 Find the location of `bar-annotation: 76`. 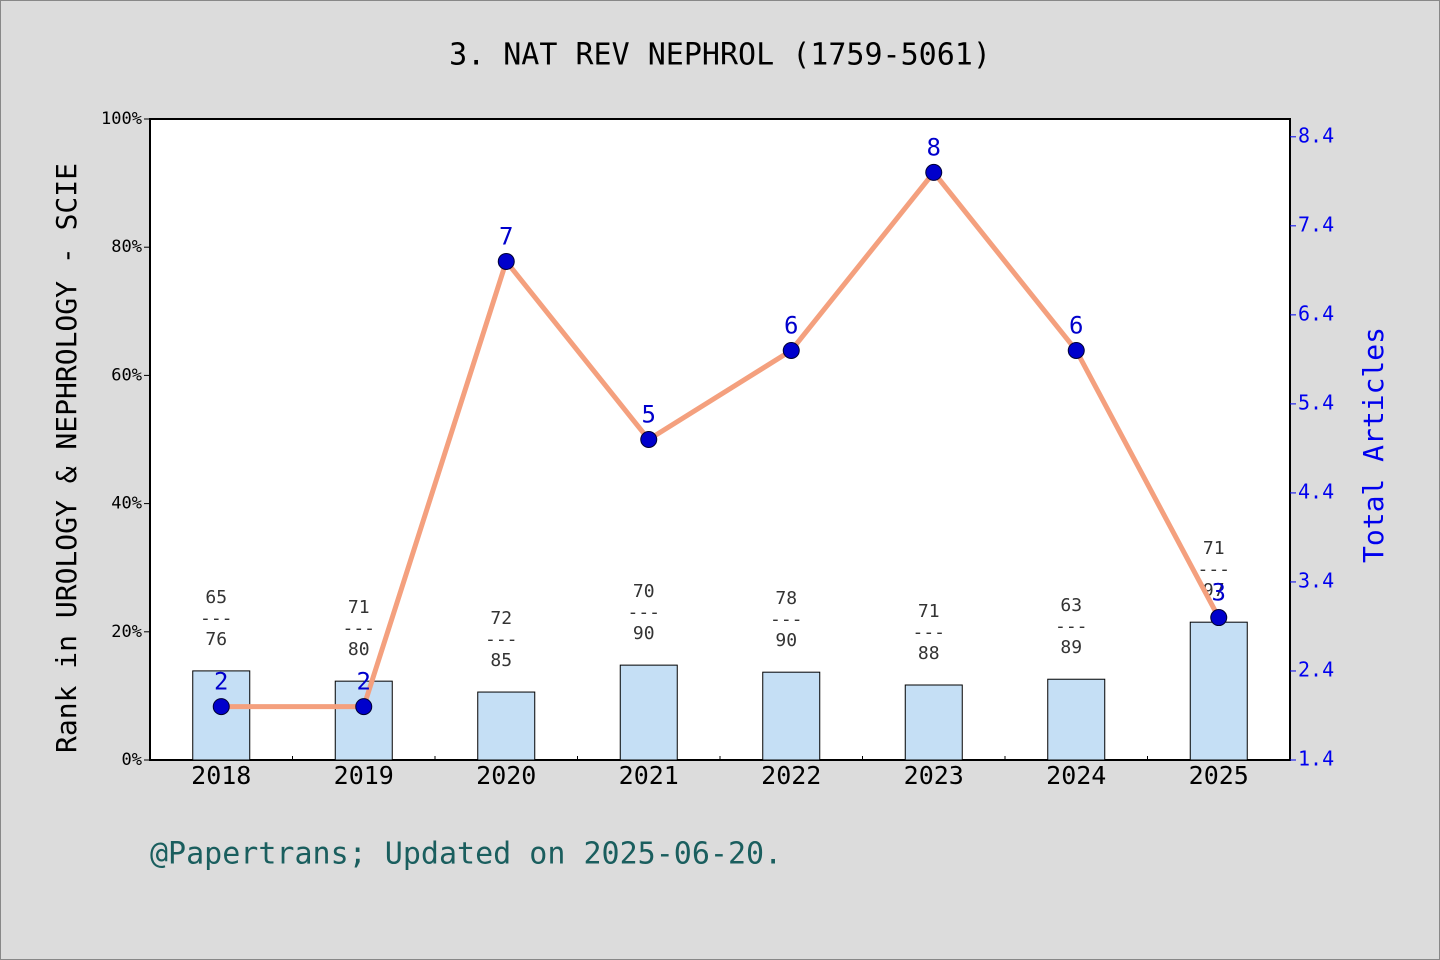

bar-annotation: 76 is located at coordinates (216, 639).